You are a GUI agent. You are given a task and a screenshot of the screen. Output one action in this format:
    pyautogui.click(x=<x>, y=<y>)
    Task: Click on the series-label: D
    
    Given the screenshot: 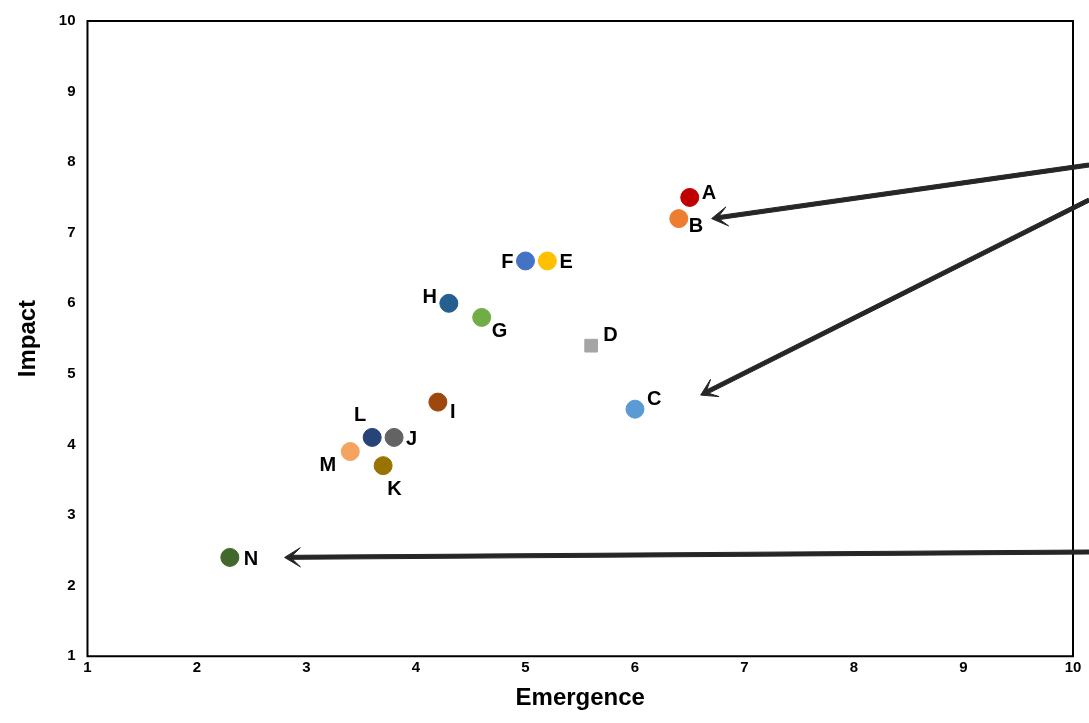 What is the action you would take?
    pyautogui.click(x=610, y=334)
    